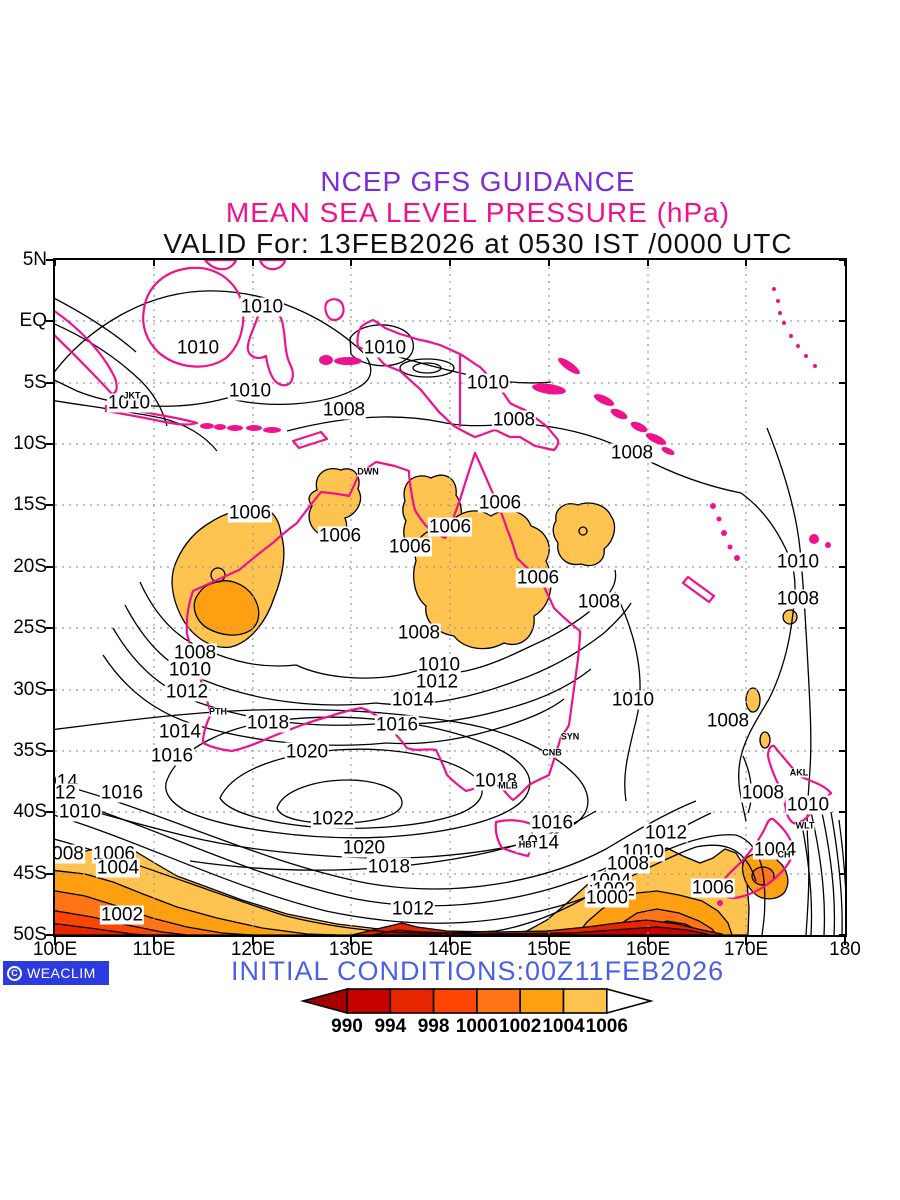  What do you see at coordinates (33, 320) in the screenshot?
I see `lat-tick-label: EQ` at bounding box center [33, 320].